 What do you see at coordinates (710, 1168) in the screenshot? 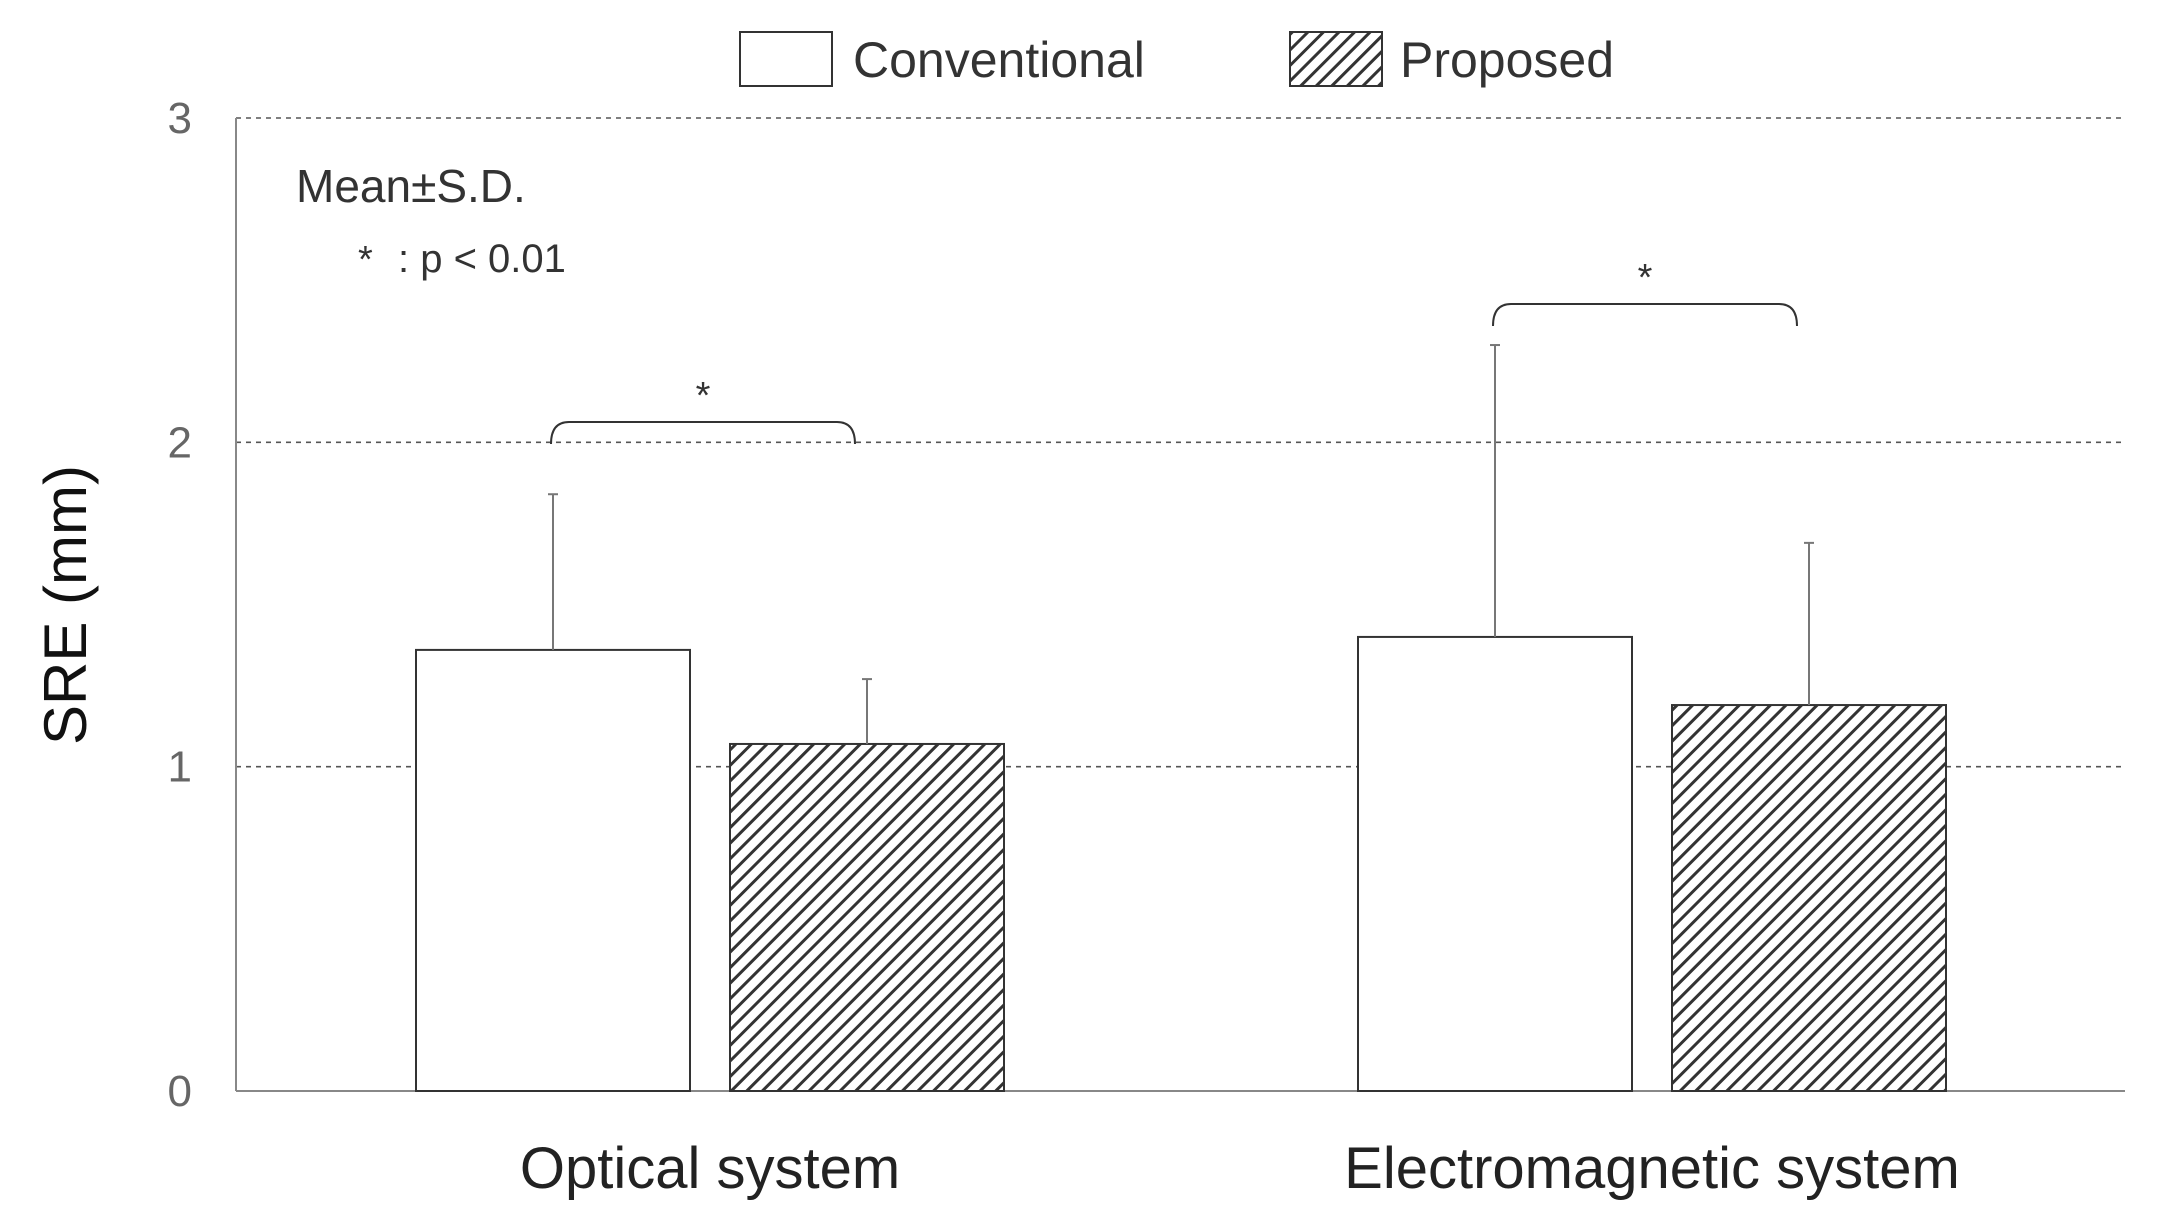
I see `category-label-0: Optical system` at bounding box center [710, 1168].